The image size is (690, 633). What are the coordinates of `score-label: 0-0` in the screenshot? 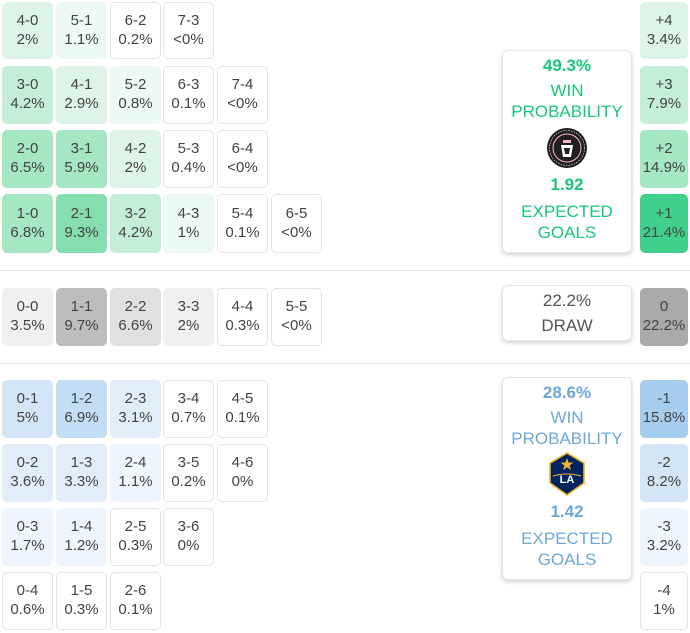 It's located at (27, 307).